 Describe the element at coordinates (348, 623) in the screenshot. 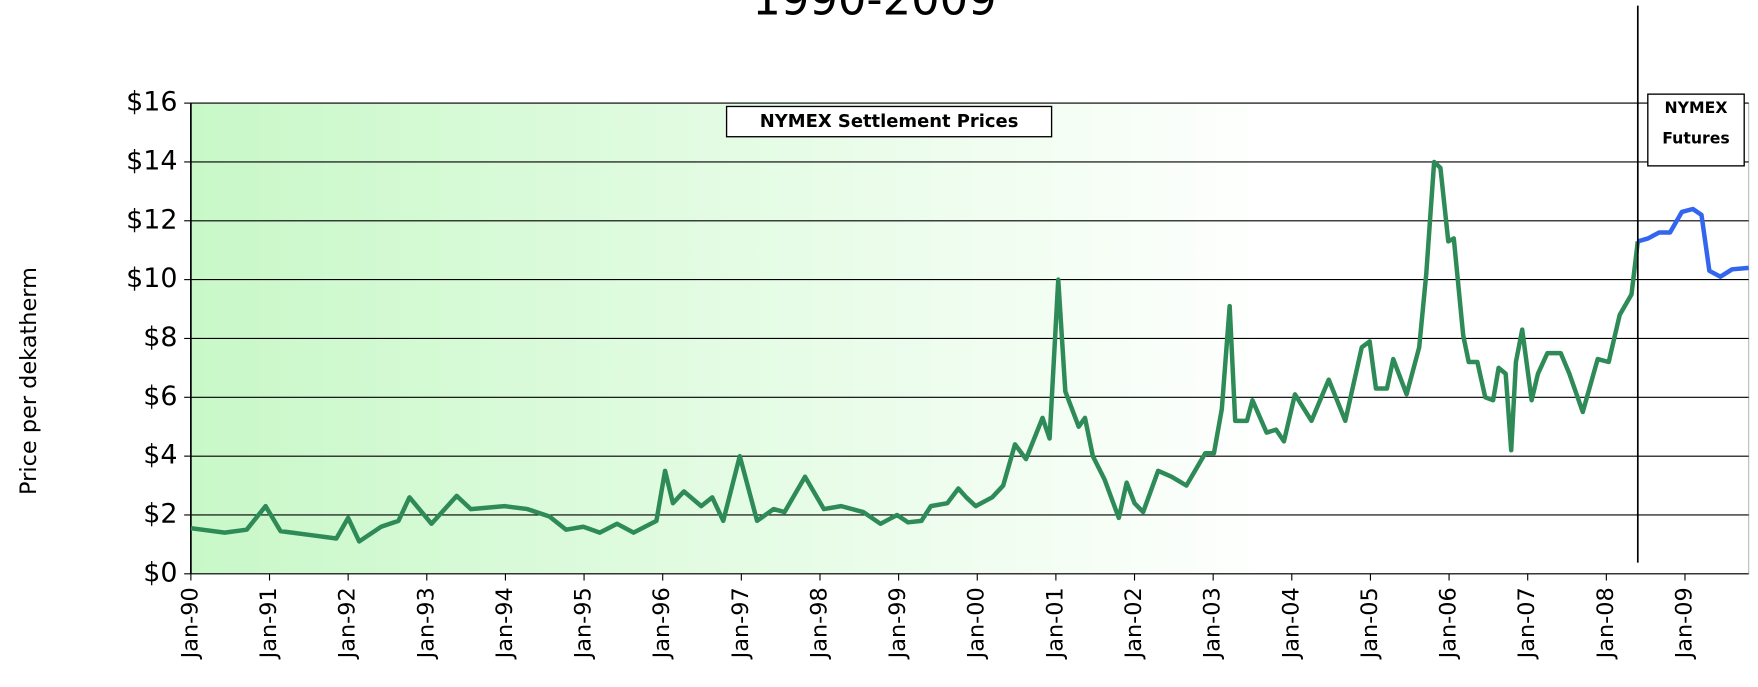

I see `x-tick-label: Jan-92` at that location.